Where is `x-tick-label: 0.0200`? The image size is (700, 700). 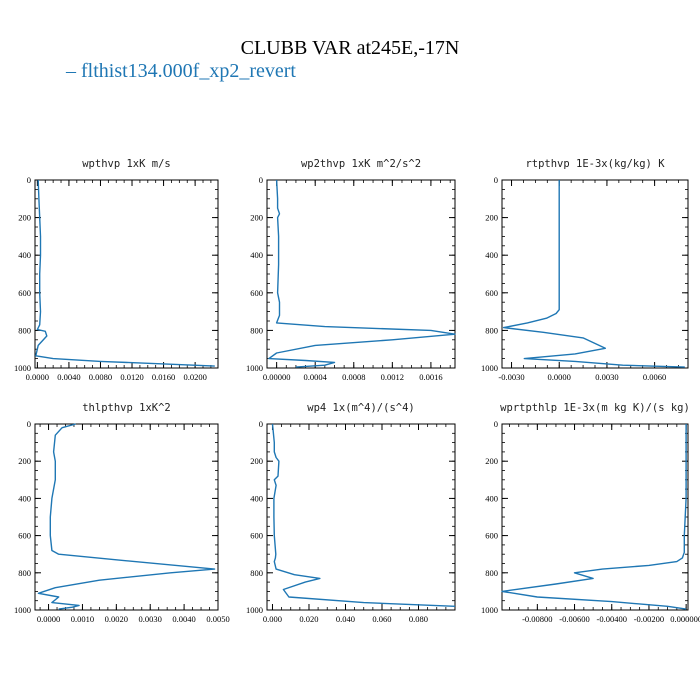 x-tick-label: 0.0200 is located at coordinates (194, 377).